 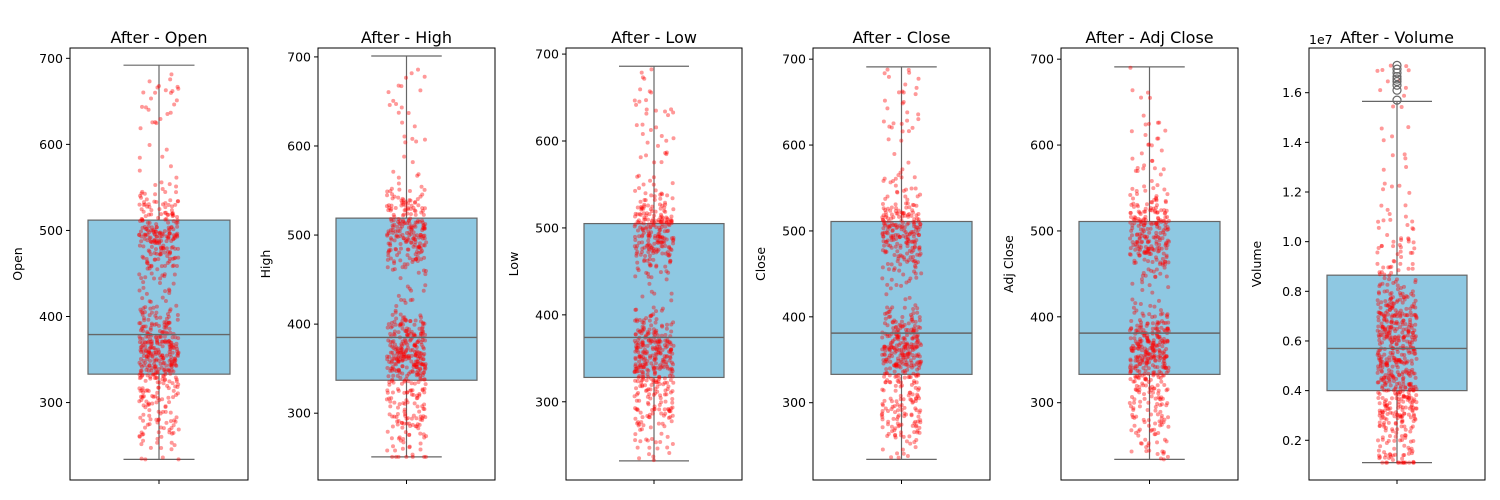 What do you see at coordinates (1292, 92) in the screenshot?
I see `y-tick-label: 1.6` at bounding box center [1292, 92].